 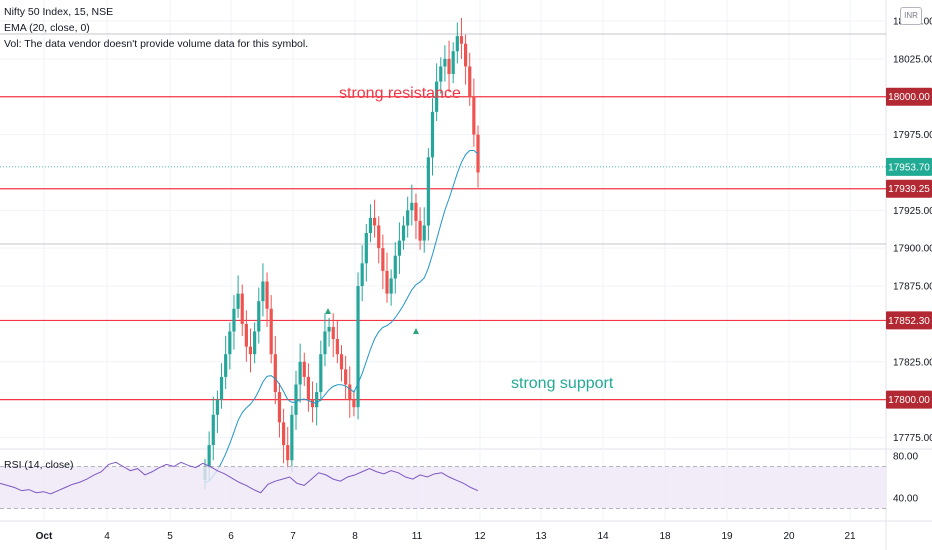 I want to click on time-tick-label: 18, so click(x=665, y=536).